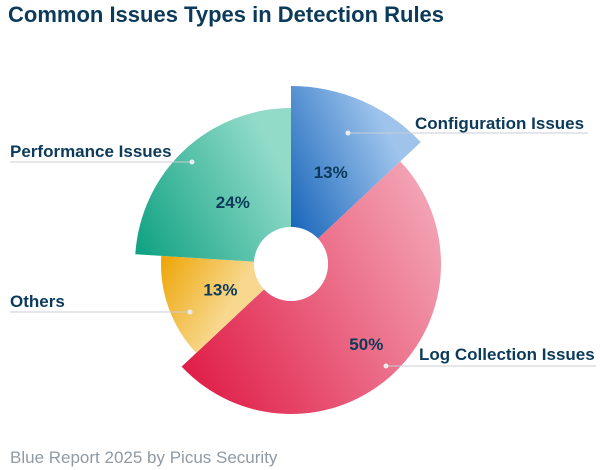  I want to click on leader-dot-performance, so click(192, 162).